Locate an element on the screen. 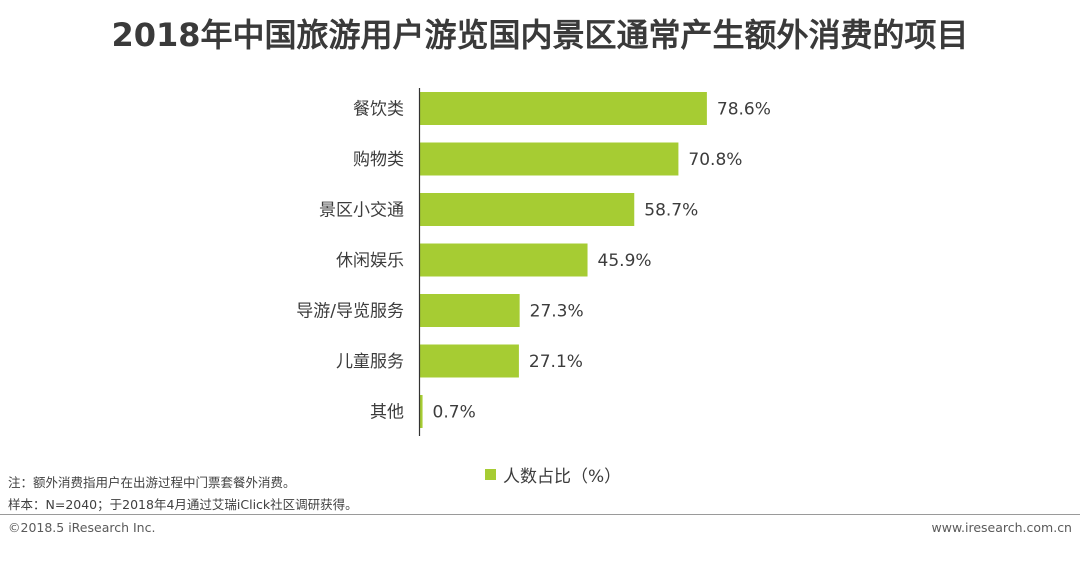  footer-copyright: ©2018.5 iResearch Inc. is located at coordinates (82, 527).